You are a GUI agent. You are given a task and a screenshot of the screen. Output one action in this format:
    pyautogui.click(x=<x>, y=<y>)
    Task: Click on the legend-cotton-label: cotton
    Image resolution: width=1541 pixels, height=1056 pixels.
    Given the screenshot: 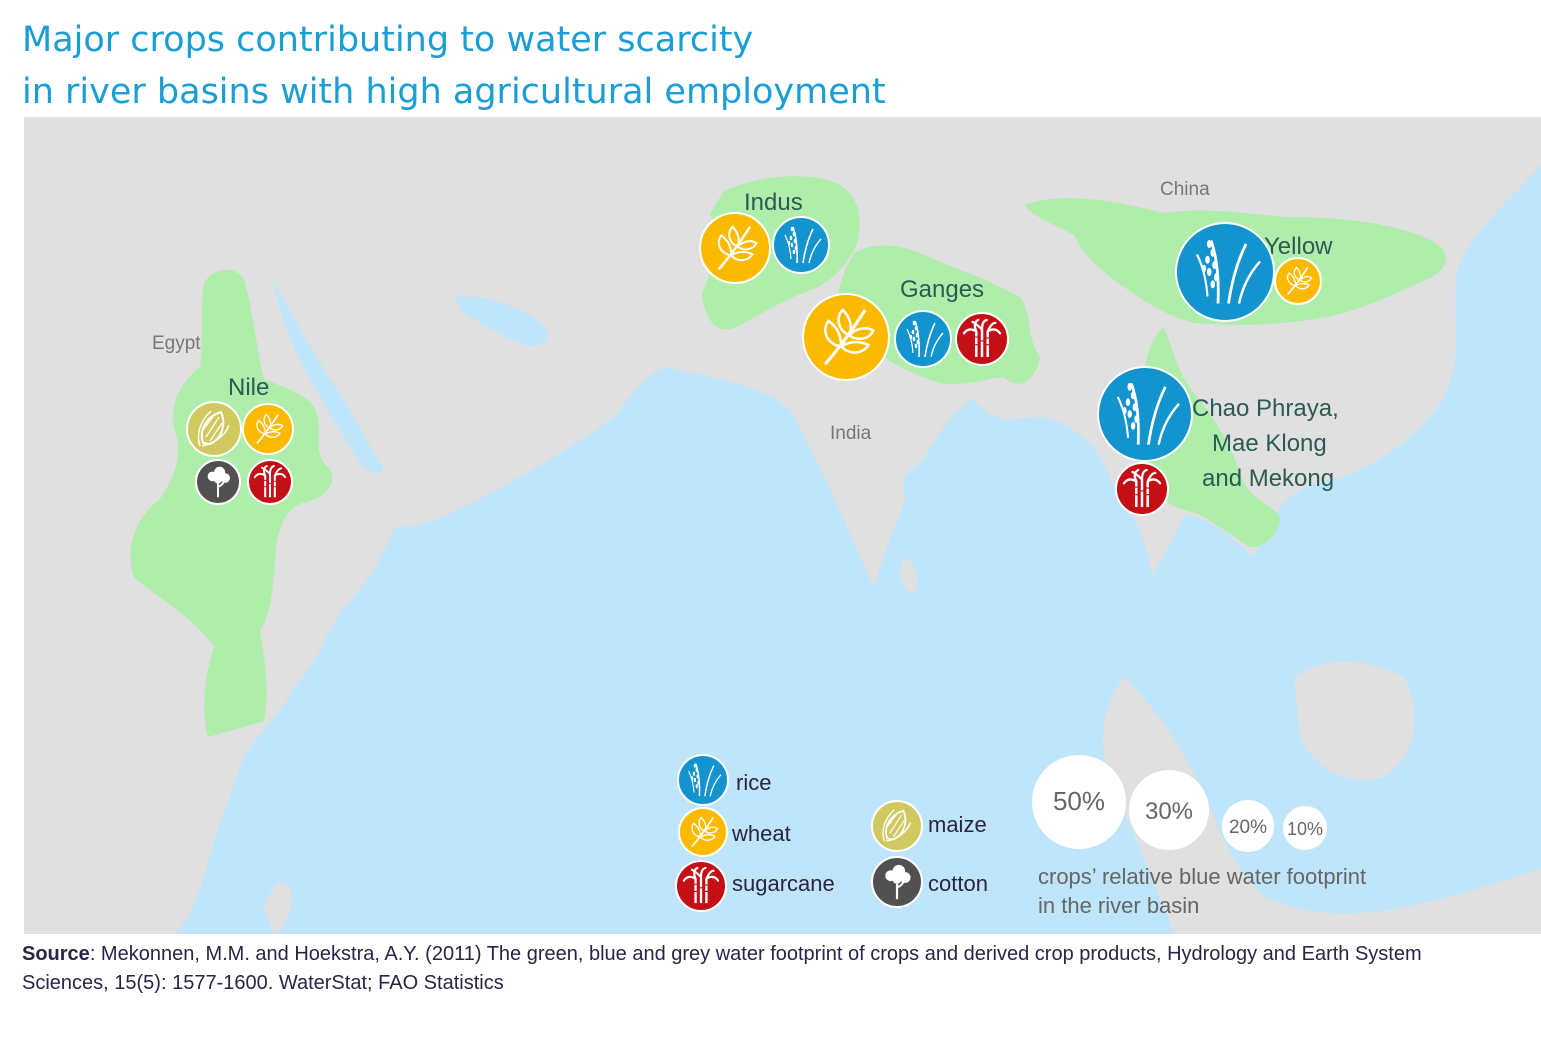 What is the action you would take?
    pyautogui.click(x=958, y=883)
    